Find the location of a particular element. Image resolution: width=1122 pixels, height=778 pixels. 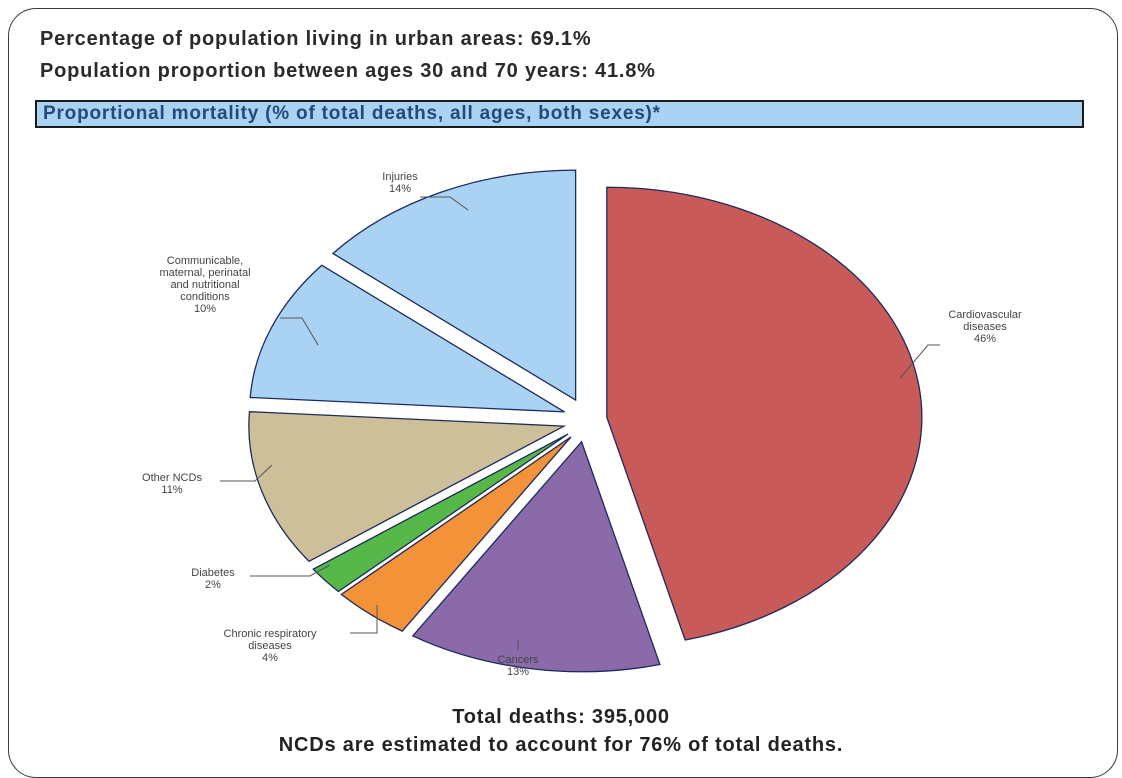

slice-label-6: Injuries 14% is located at coordinates (400, 183).